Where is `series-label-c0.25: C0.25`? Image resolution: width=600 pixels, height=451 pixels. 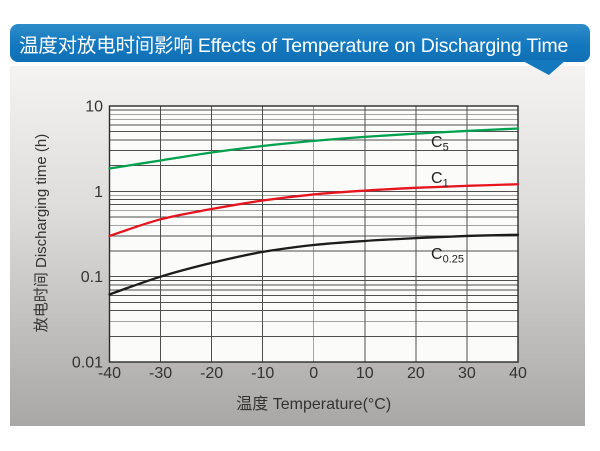
series-label-c0.25: C0.25 is located at coordinates (447, 256).